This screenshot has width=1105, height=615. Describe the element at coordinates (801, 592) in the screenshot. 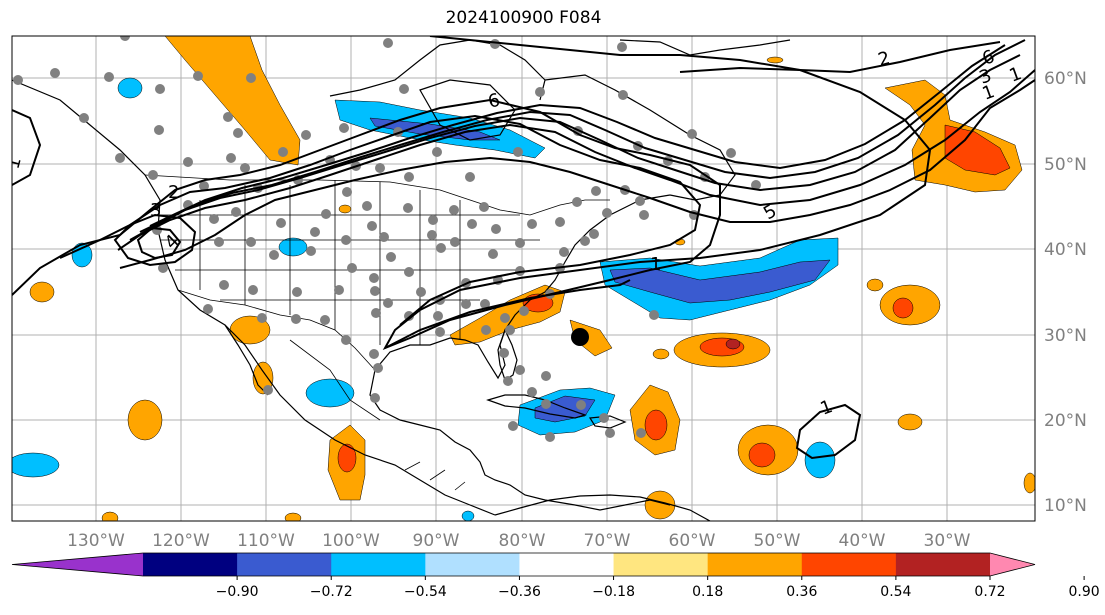

I see `colorbar-label: 0.36` at that location.